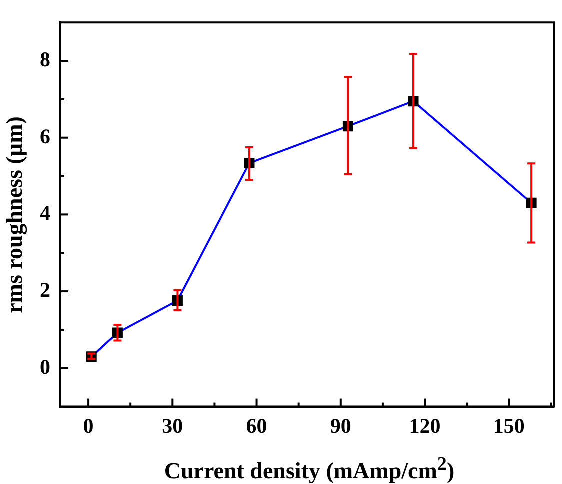 The width and height of the screenshot is (562, 484). I want to click on y-tick-label: 0, so click(45, 366).